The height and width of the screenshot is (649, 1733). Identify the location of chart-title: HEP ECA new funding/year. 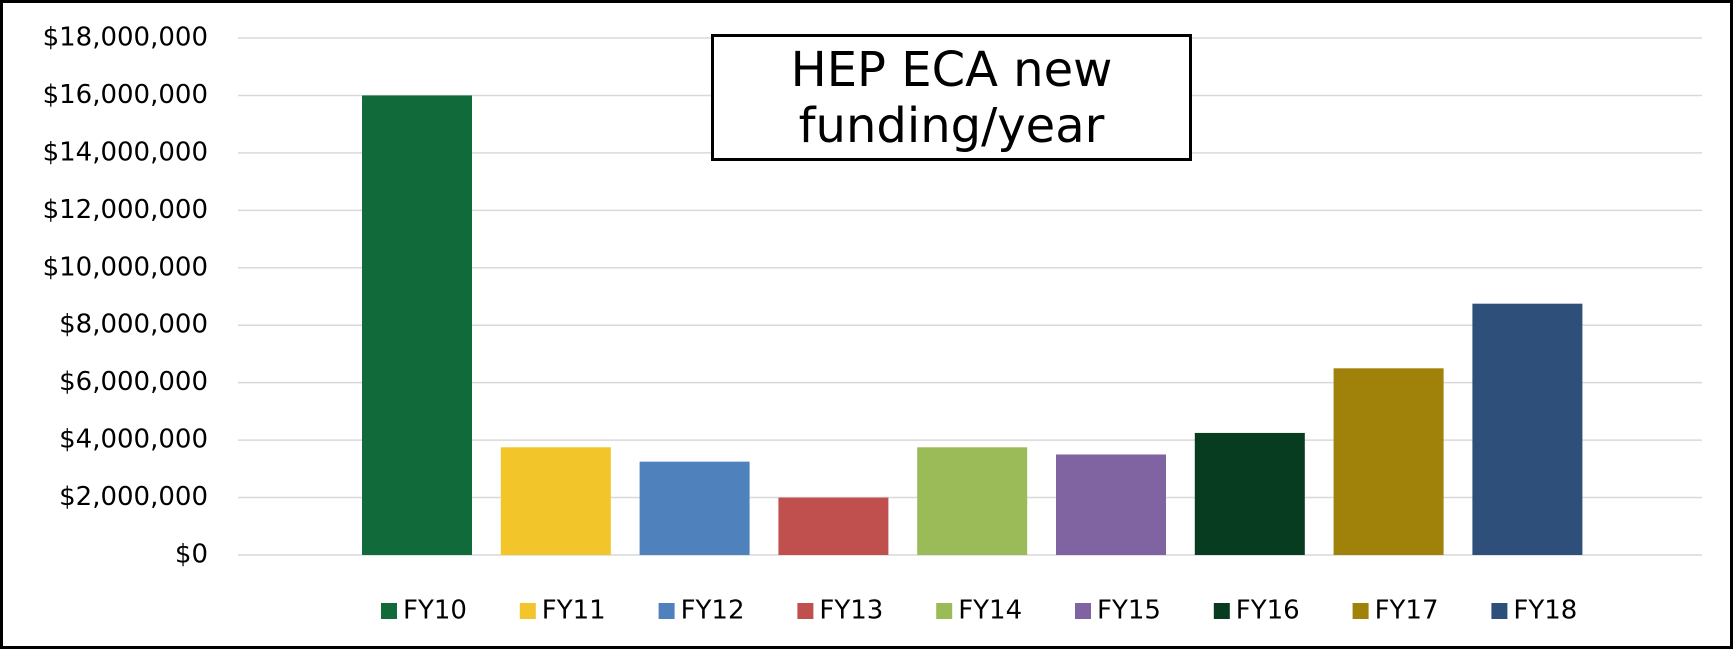
(951, 97).